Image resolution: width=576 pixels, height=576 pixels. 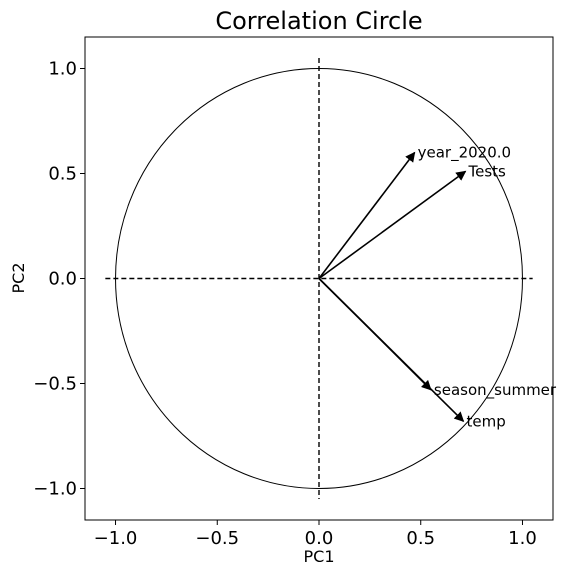 What do you see at coordinates (55, 489) in the screenshot?
I see `y-tick-label: −1.0` at bounding box center [55, 489].